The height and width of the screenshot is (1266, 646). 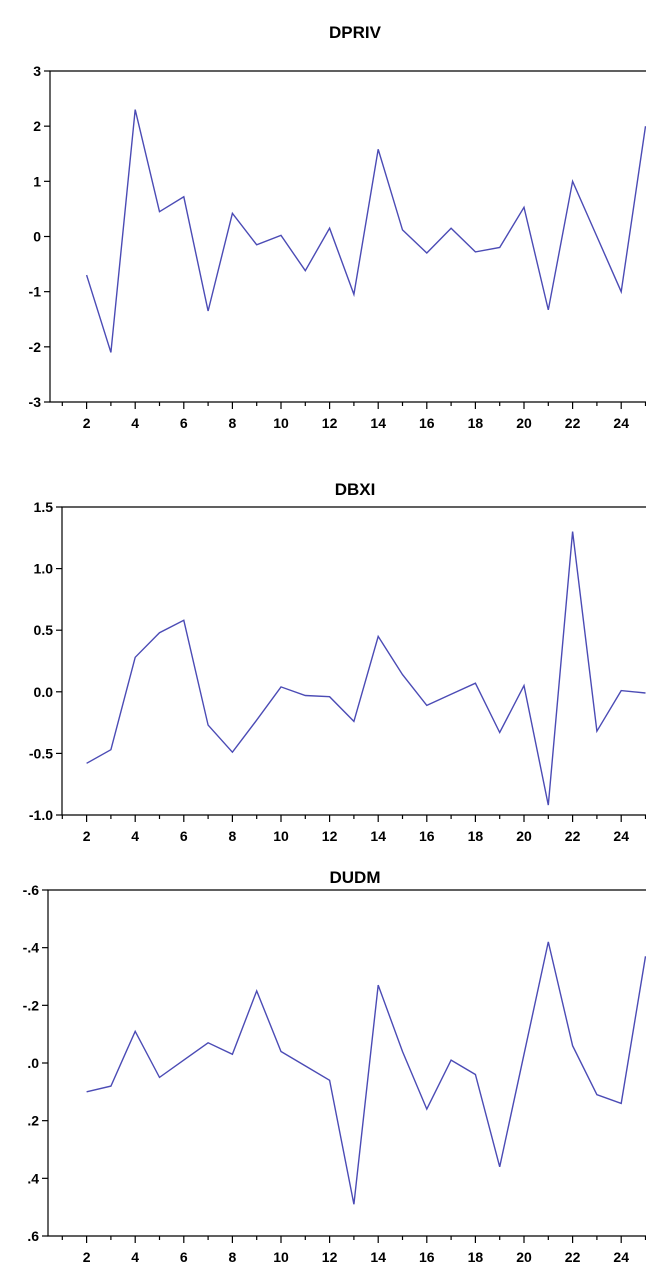 I want to click on y-tick-label: 1, so click(x=37, y=181).